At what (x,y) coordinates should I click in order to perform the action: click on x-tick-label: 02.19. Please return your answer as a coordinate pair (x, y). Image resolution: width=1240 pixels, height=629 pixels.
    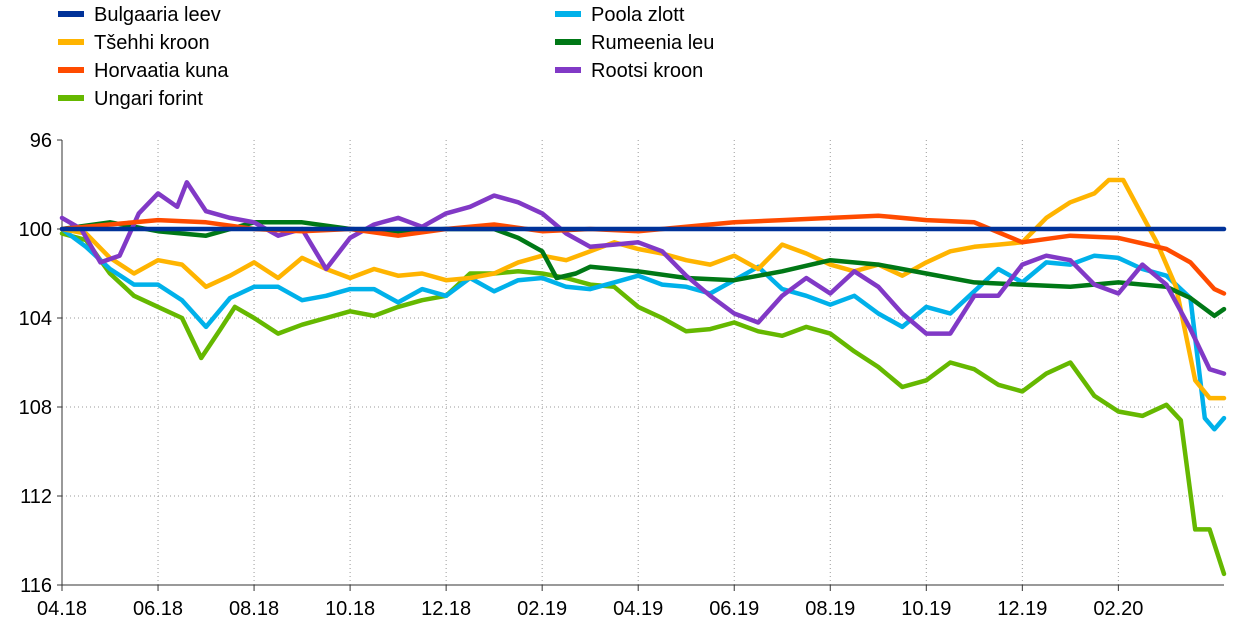
    Looking at the image, I should click on (542, 609).